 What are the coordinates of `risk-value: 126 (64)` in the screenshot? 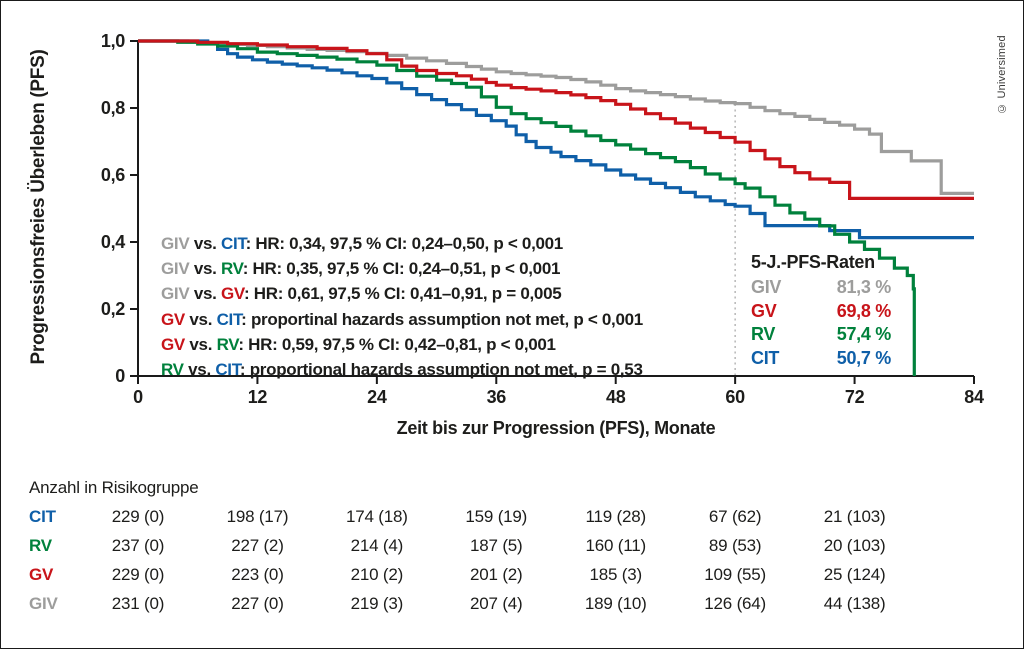 It's located at (735, 603).